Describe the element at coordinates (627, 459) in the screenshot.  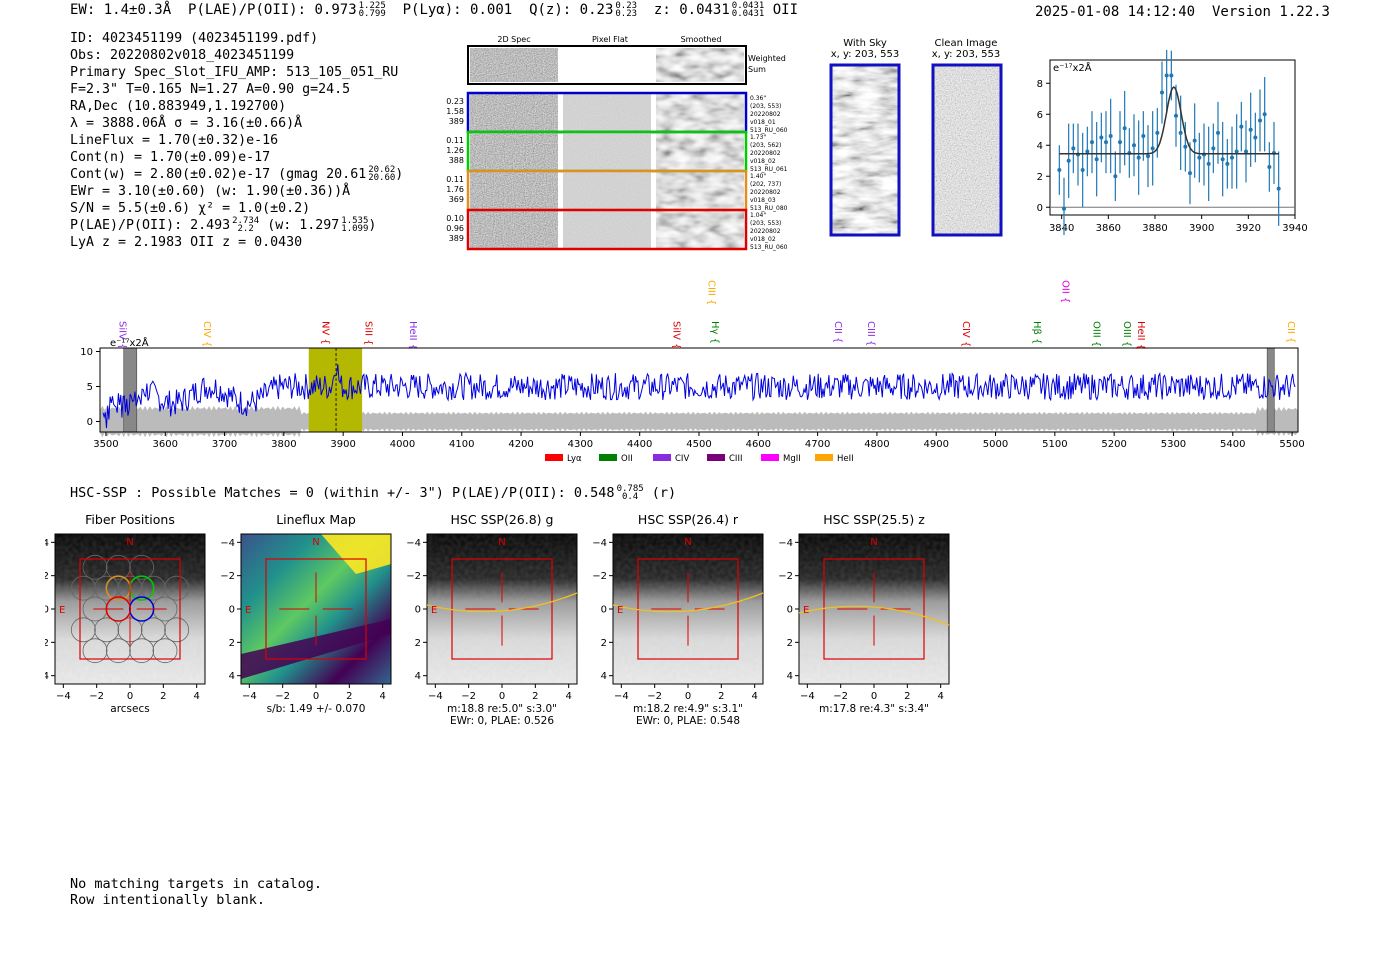
I see `legend-label: OII` at that location.